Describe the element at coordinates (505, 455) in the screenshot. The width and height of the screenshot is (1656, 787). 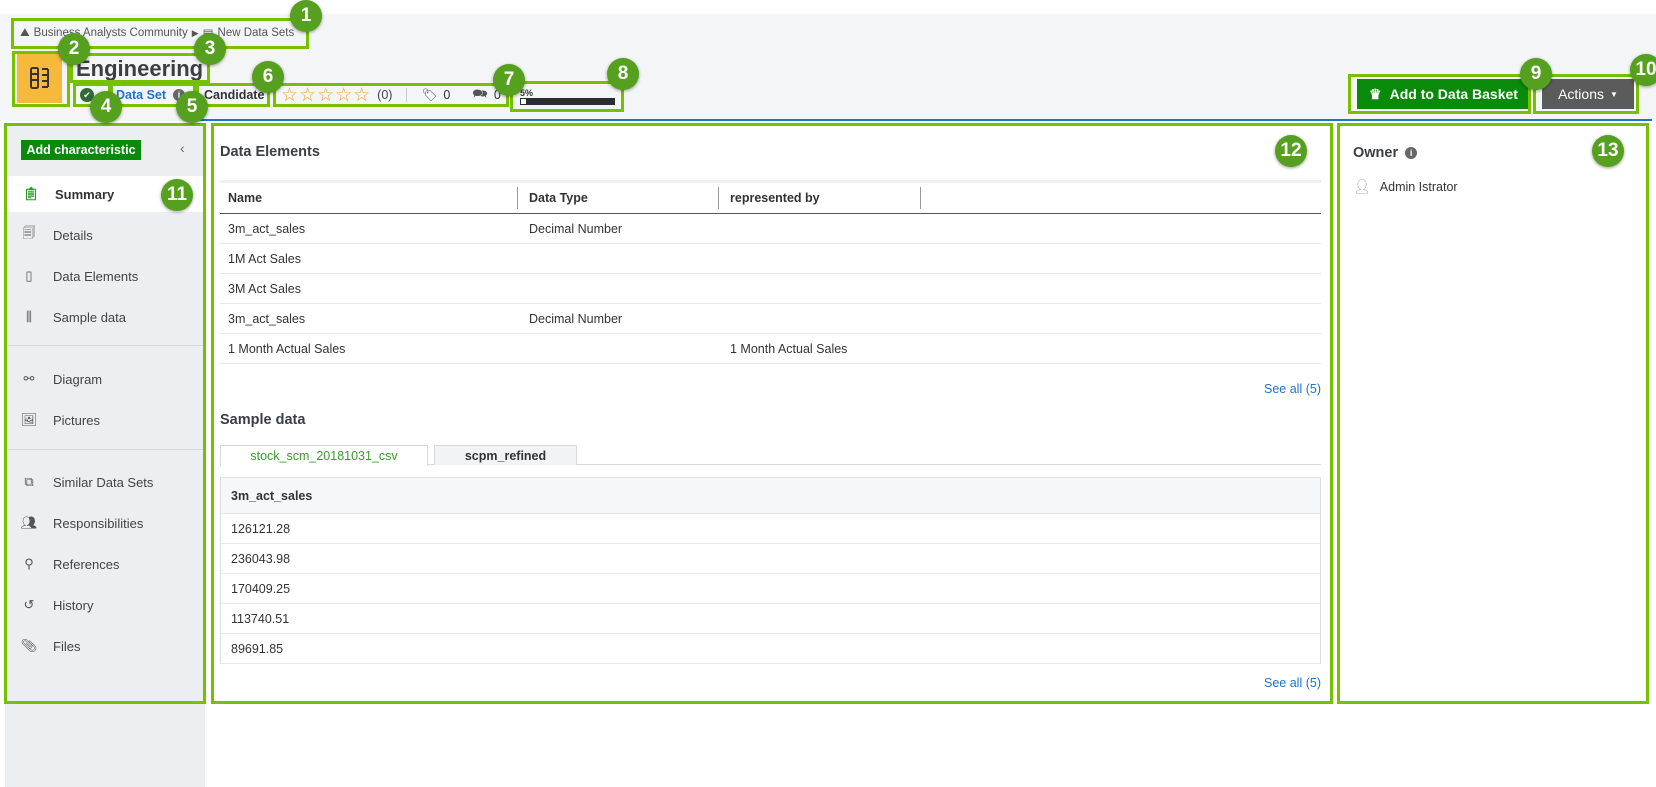
I see `tab-scpm-refined: scpm_refined` at that location.